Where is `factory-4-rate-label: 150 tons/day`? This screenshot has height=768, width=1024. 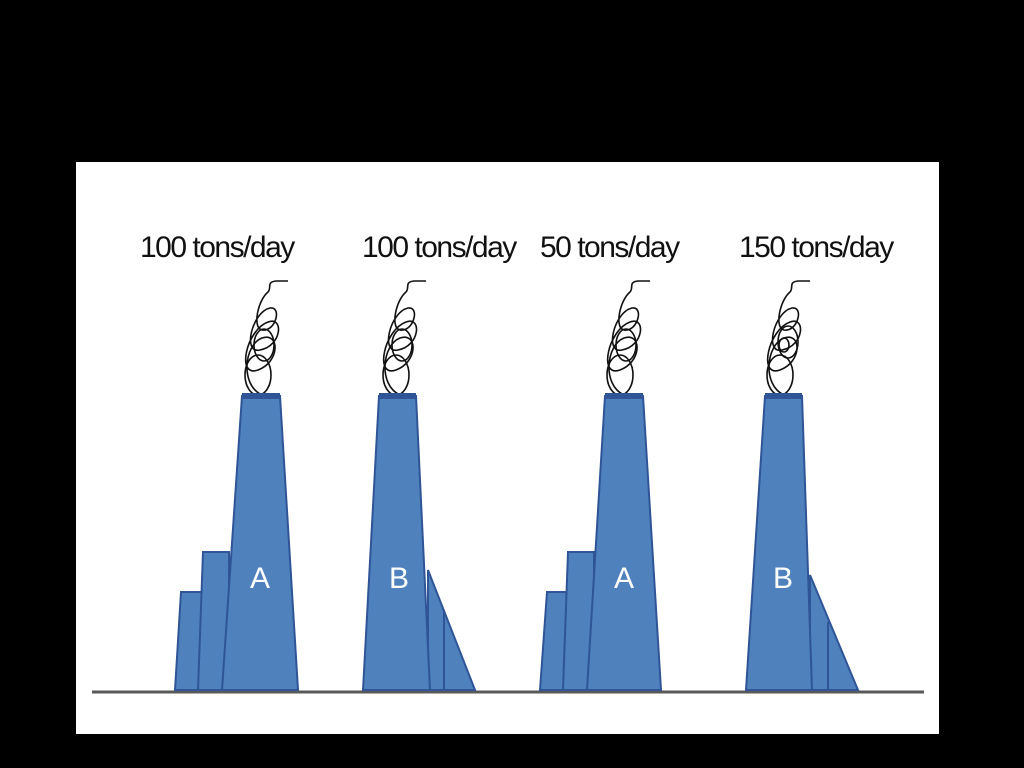 factory-4-rate-label: 150 tons/day is located at coordinates (816, 247).